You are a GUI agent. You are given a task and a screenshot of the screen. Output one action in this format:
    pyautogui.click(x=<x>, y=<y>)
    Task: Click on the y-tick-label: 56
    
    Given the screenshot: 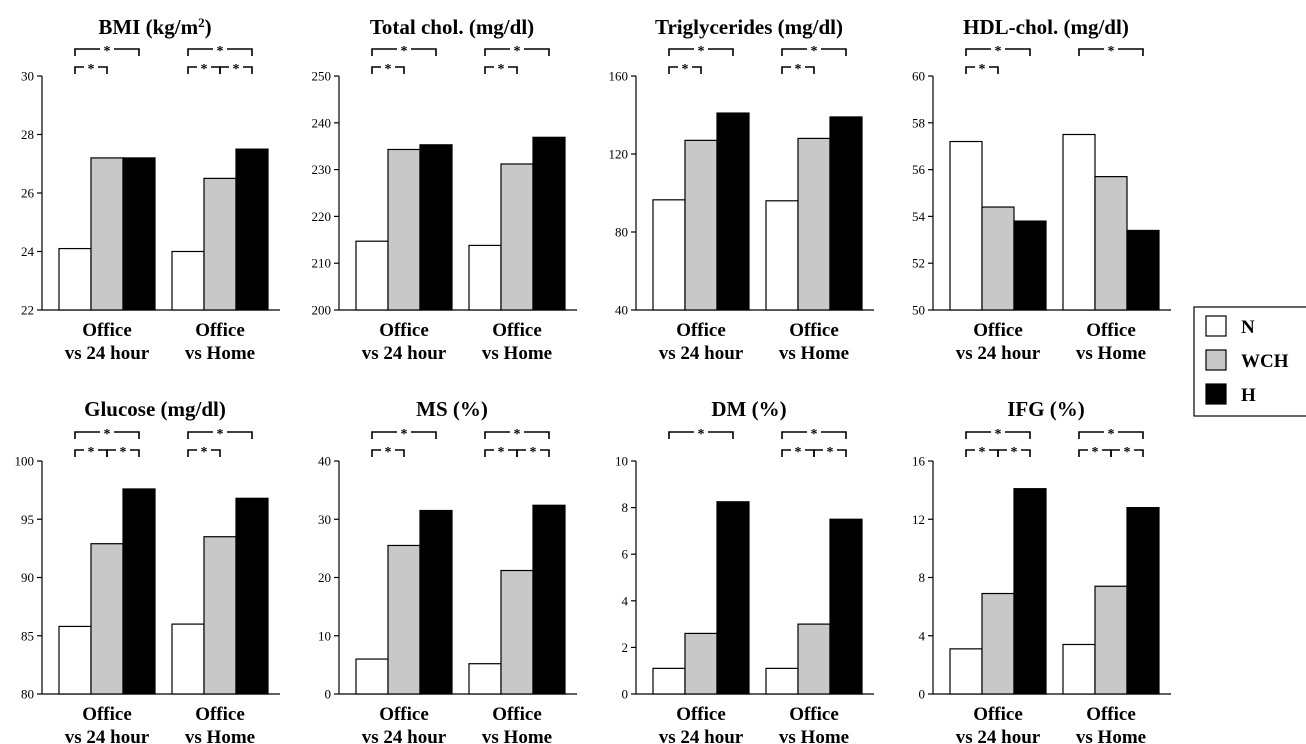 What is the action you would take?
    pyautogui.click(x=919, y=169)
    